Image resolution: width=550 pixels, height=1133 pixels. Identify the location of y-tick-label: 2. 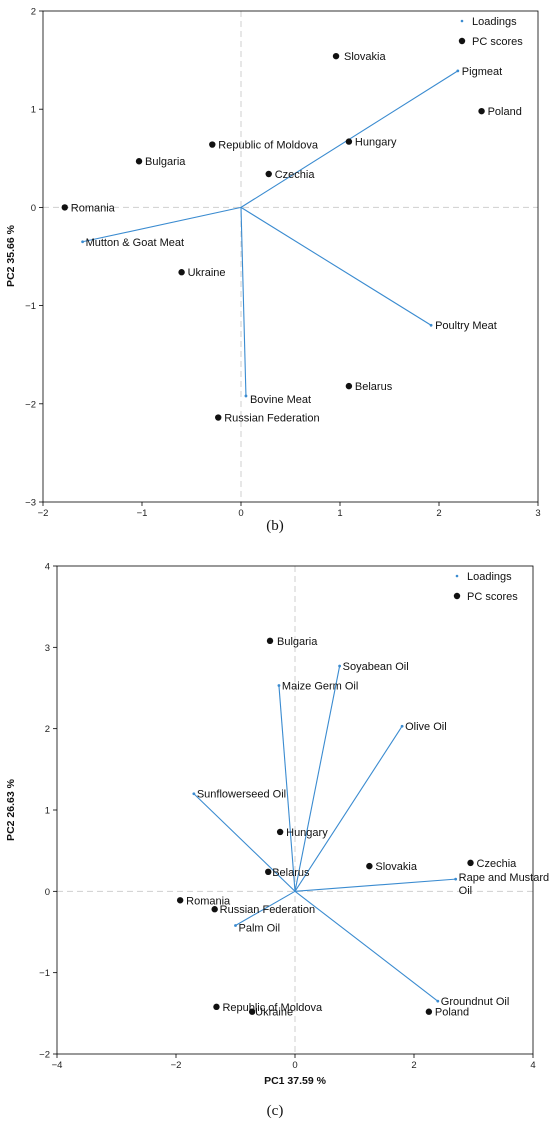
(33, 12).